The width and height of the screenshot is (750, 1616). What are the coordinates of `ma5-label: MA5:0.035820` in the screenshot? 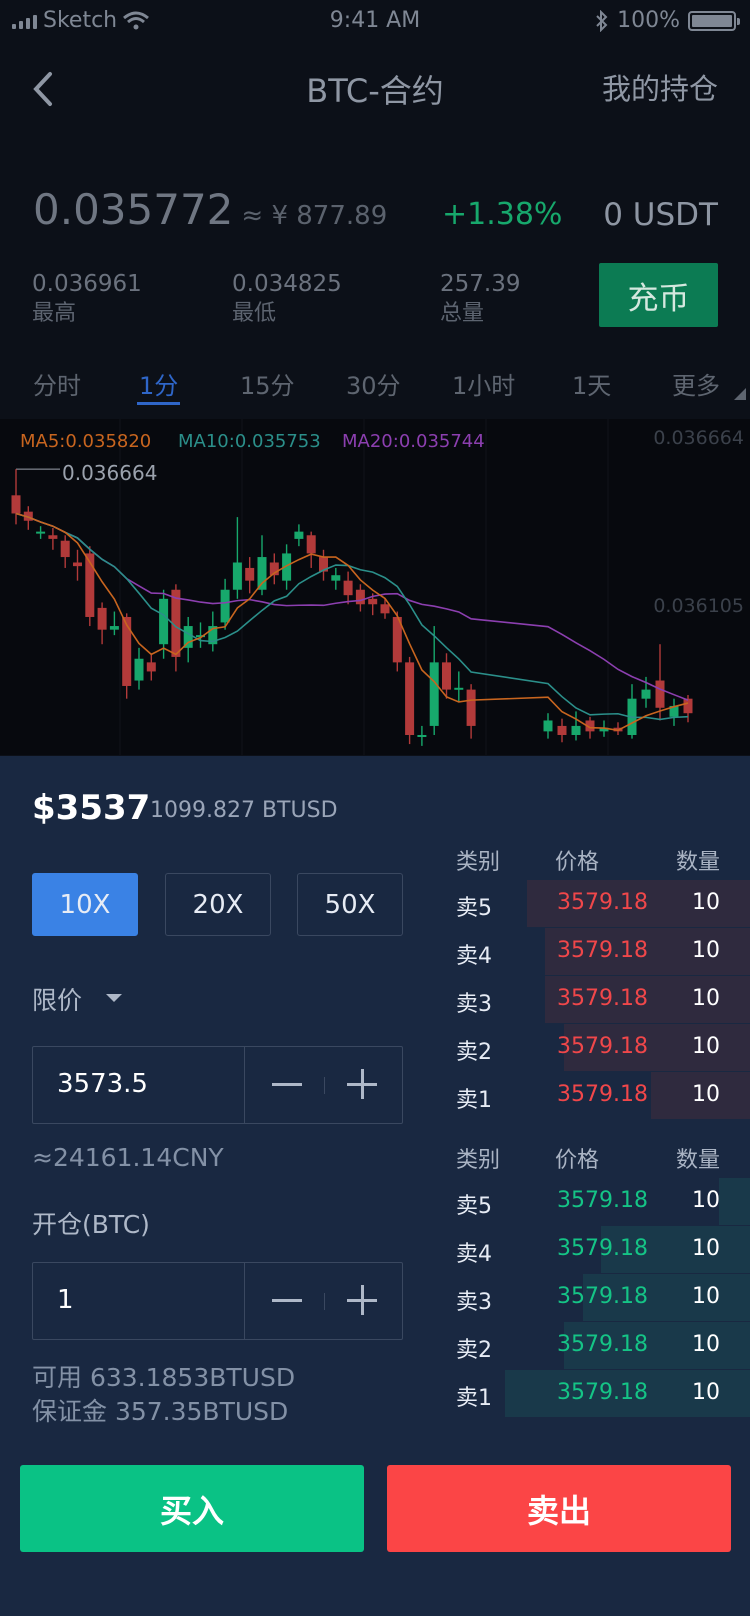 It's located at (86, 441).